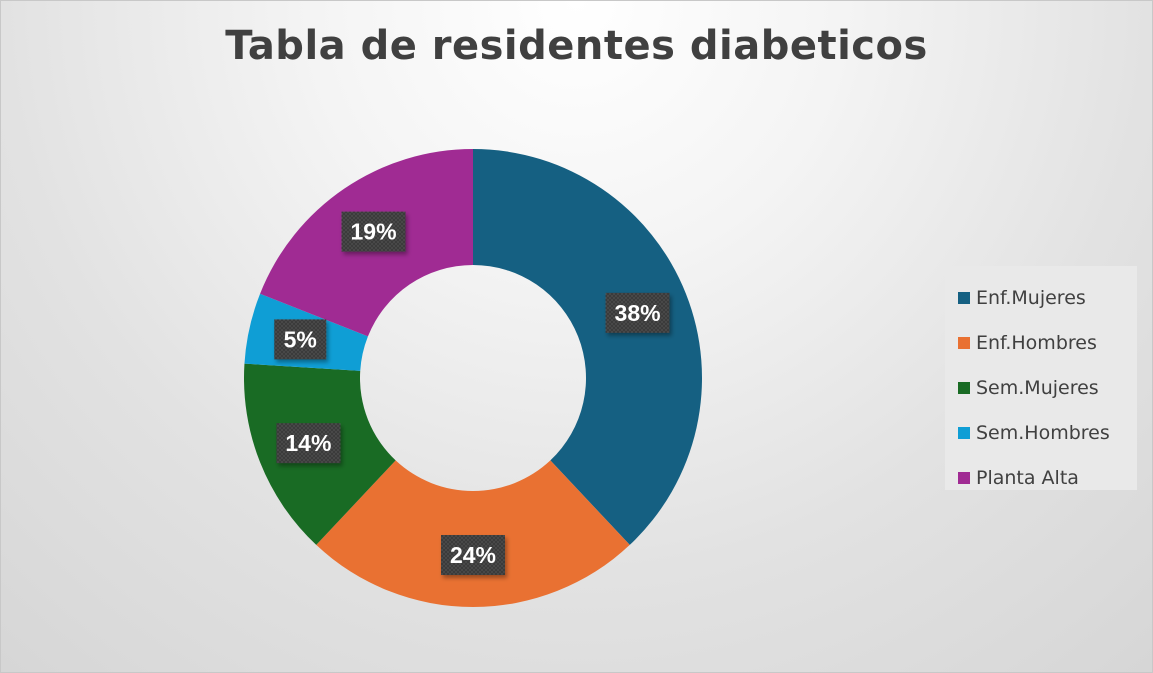 The height and width of the screenshot is (673, 1153). Describe the element at coordinates (1031, 297) in the screenshot. I see `legend-label: Enf.Mujeres` at that location.